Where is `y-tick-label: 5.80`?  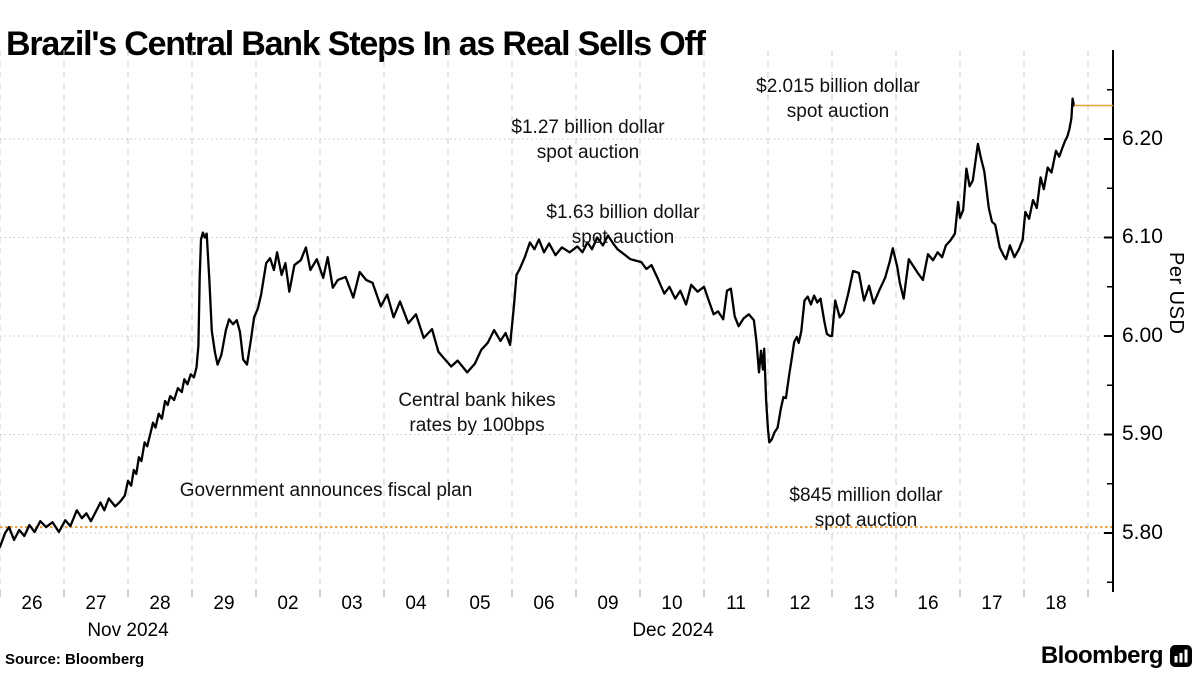 y-tick-label: 5.80 is located at coordinates (1142, 532).